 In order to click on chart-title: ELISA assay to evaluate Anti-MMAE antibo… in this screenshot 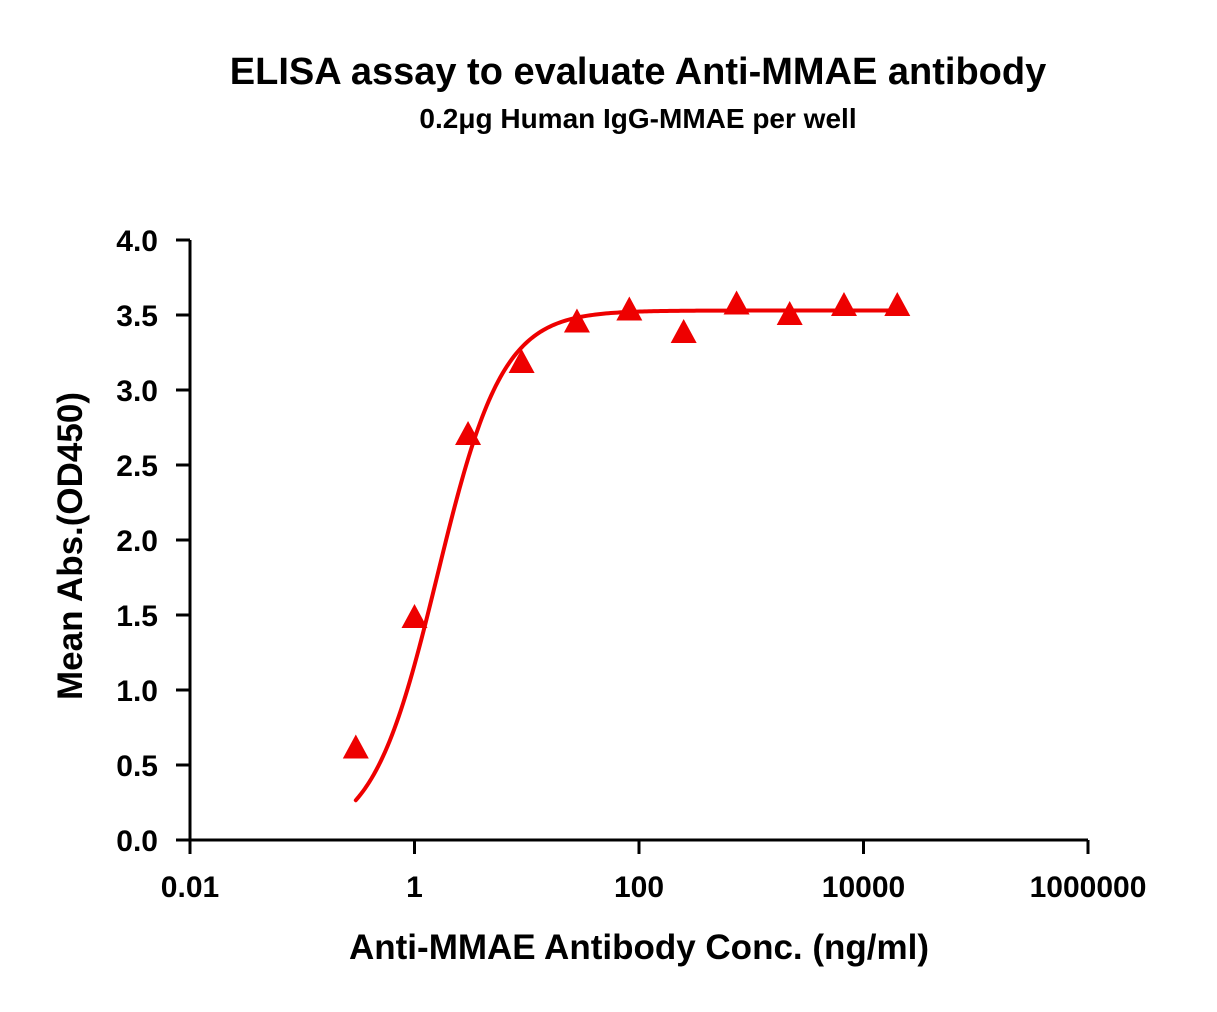, I will do `click(638, 72)`.